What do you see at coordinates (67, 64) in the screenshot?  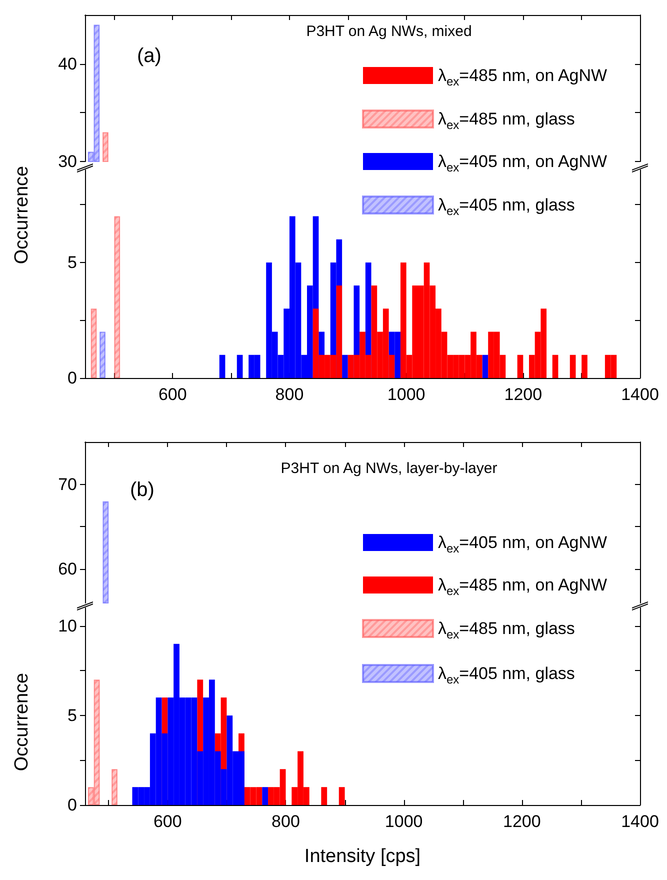 I see `y-tick-label: 40` at bounding box center [67, 64].